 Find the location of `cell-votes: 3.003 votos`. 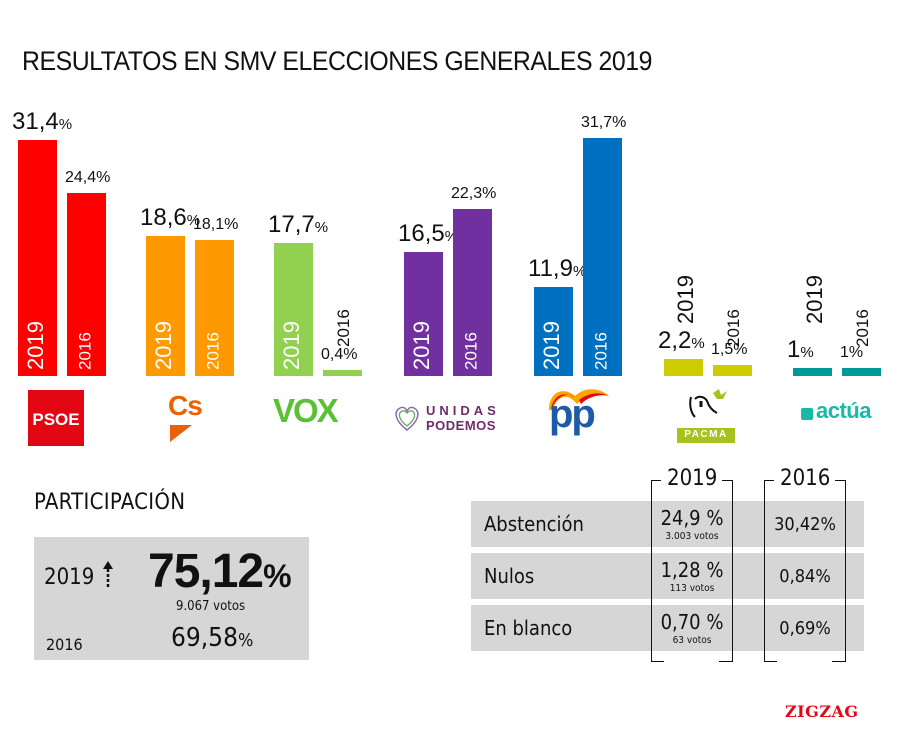

cell-votes: 3.003 votos is located at coordinates (692, 536).